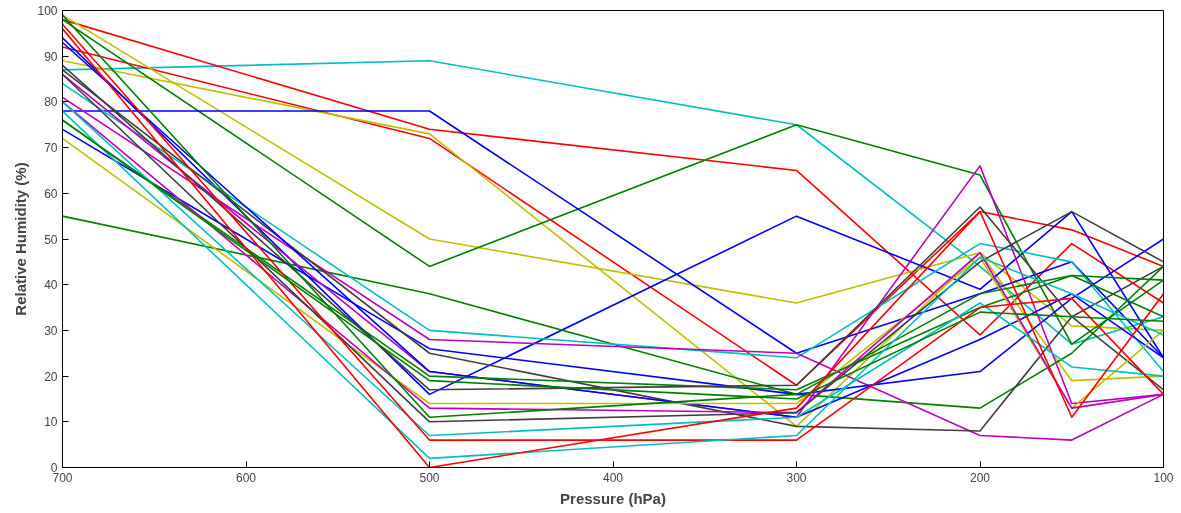 This screenshot has width=1181, height=513. Describe the element at coordinates (613, 498) in the screenshot. I see `x-axis-title: Pressure (hPa)` at that location.